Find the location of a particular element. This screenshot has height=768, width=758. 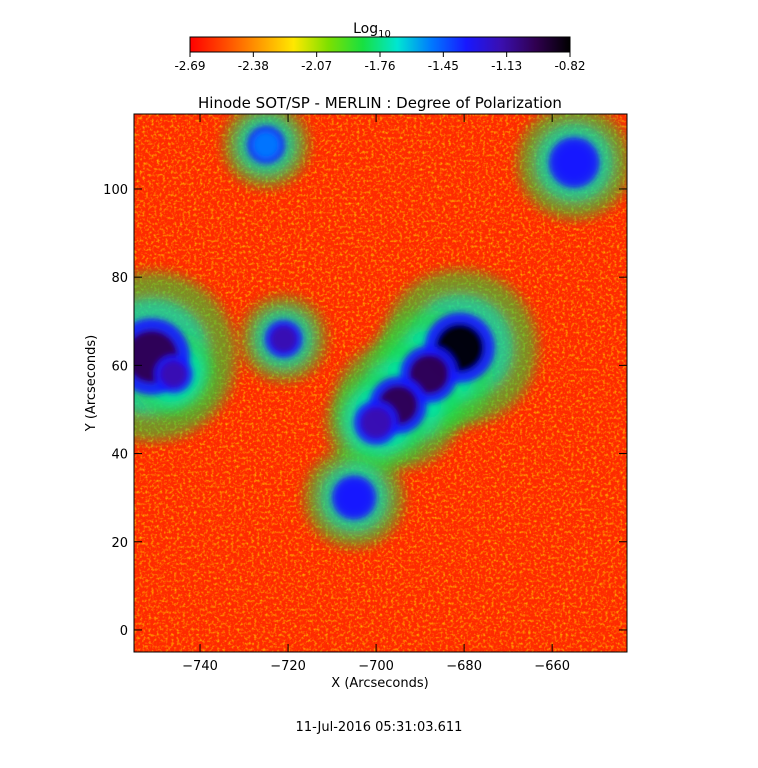

x-tick-label: −740 is located at coordinates (200, 666).